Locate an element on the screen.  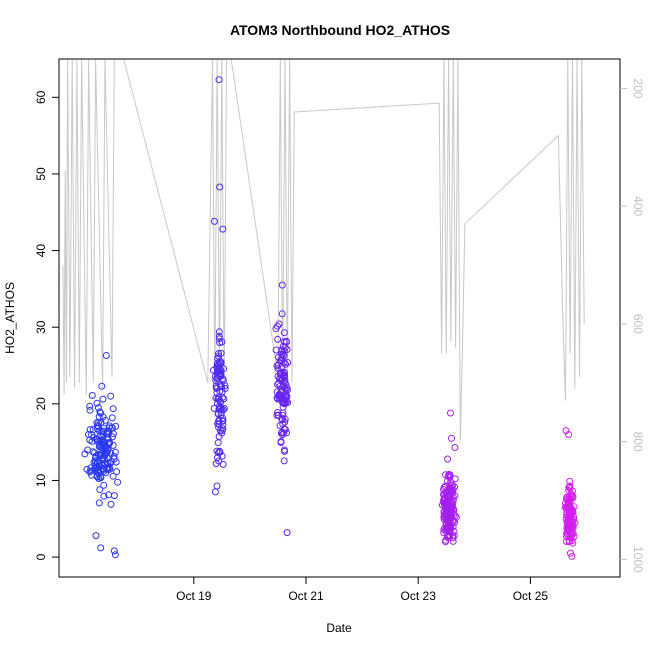
y-tick-label: 30 is located at coordinates (41, 327).